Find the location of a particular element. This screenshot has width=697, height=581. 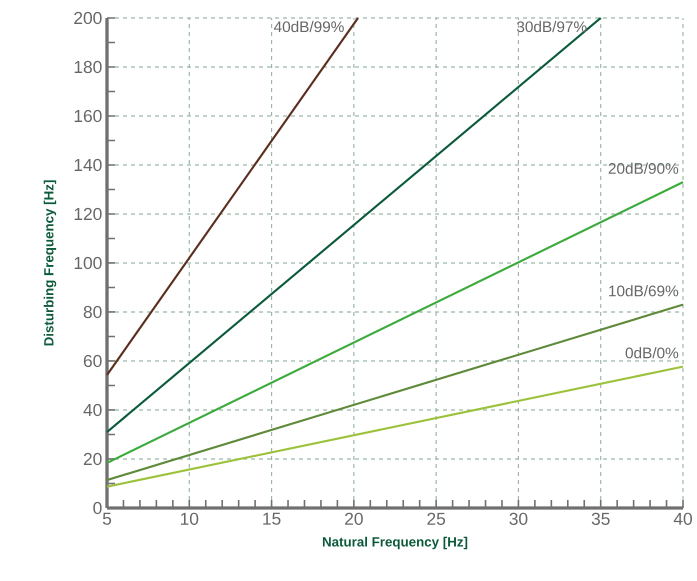

y-axis-title: Disturbing Frequency [Hz] is located at coordinates (50, 263).